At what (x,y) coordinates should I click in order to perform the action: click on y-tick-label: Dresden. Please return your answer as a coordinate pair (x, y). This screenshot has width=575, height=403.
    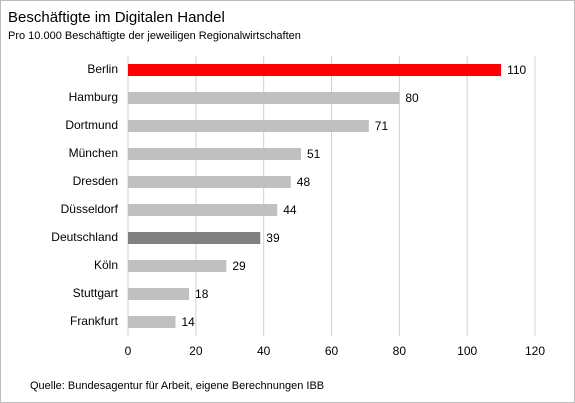
    Looking at the image, I should click on (95, 181).